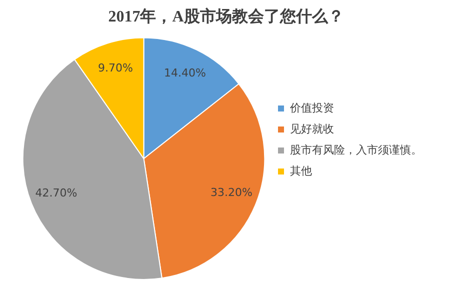  I want to click on data-label: 33.20%, so click(231, 193).